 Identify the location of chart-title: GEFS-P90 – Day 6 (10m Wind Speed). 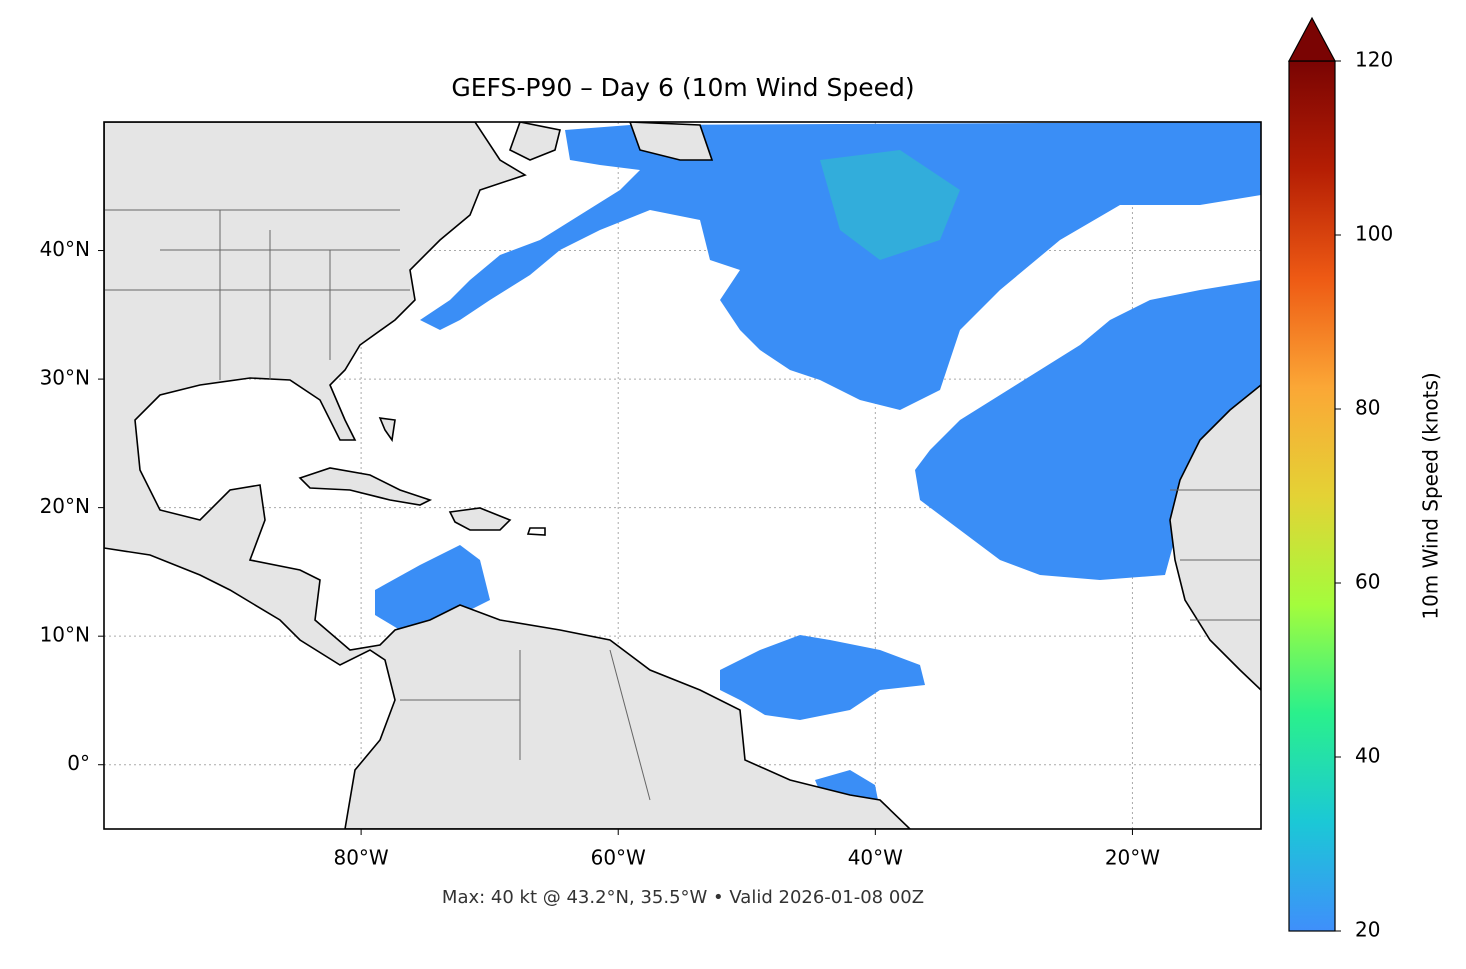
(682, 87).